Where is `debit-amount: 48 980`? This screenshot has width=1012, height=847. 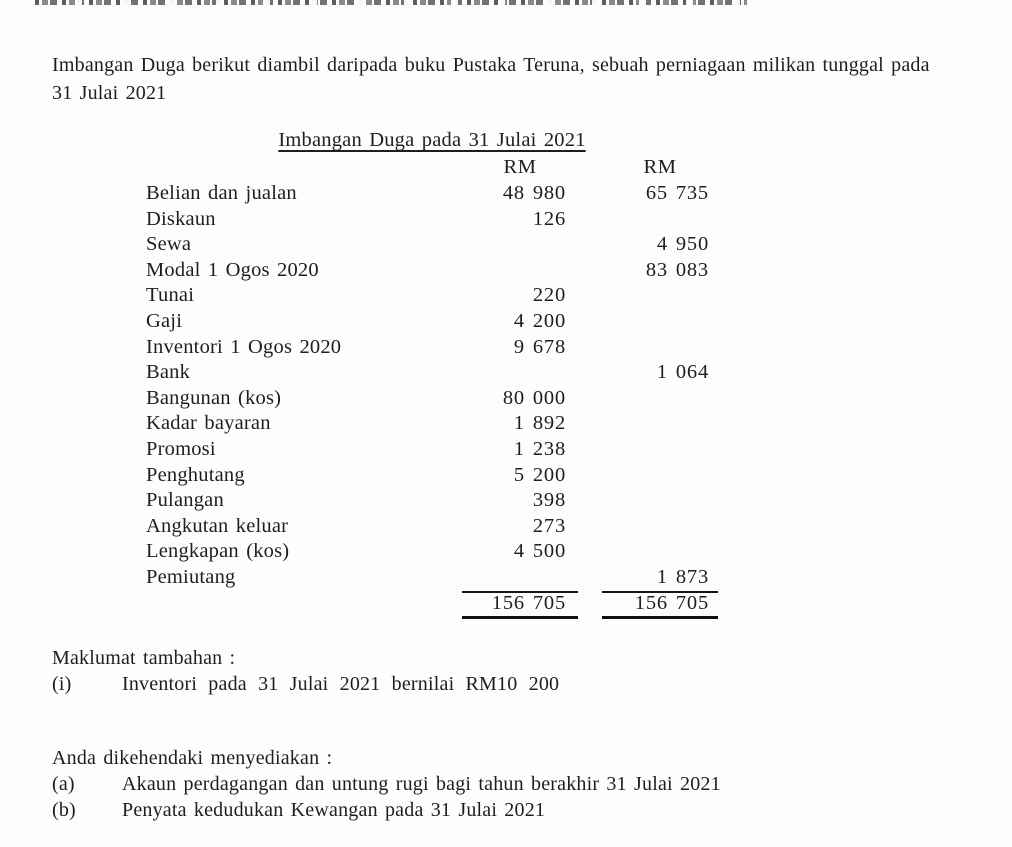 debit-amount: 48 980 is located at coordinates (534, 193).